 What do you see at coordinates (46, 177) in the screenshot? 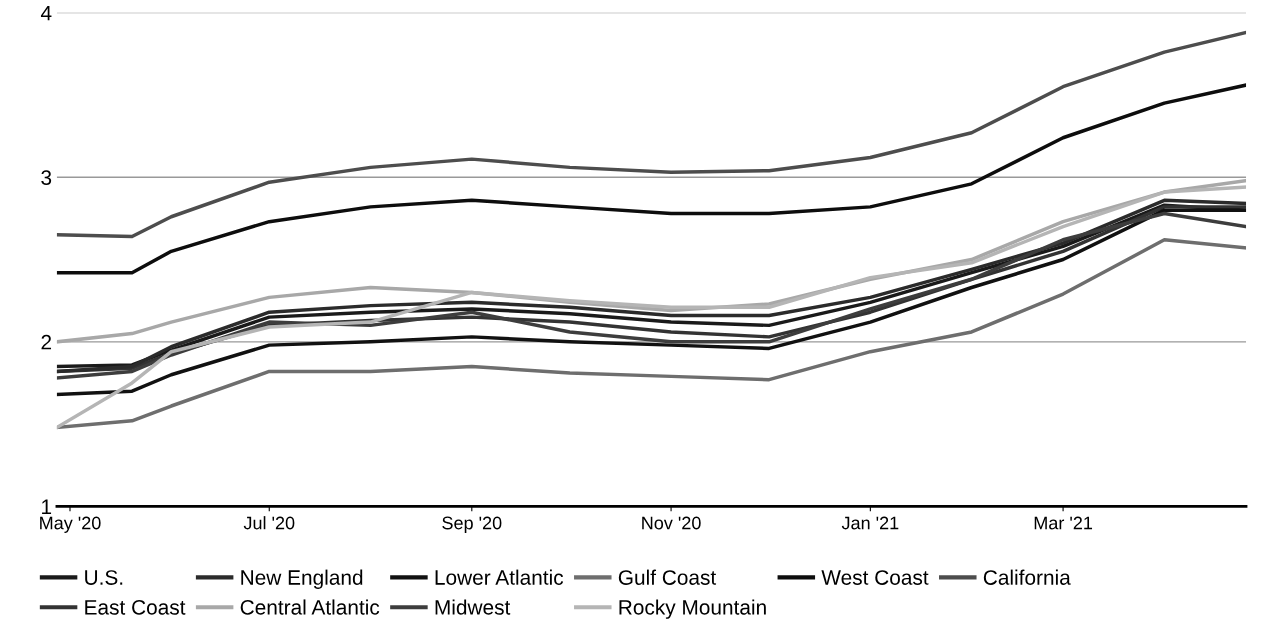
I see `y-tick-label: 3` at bounding box center [46, 177].